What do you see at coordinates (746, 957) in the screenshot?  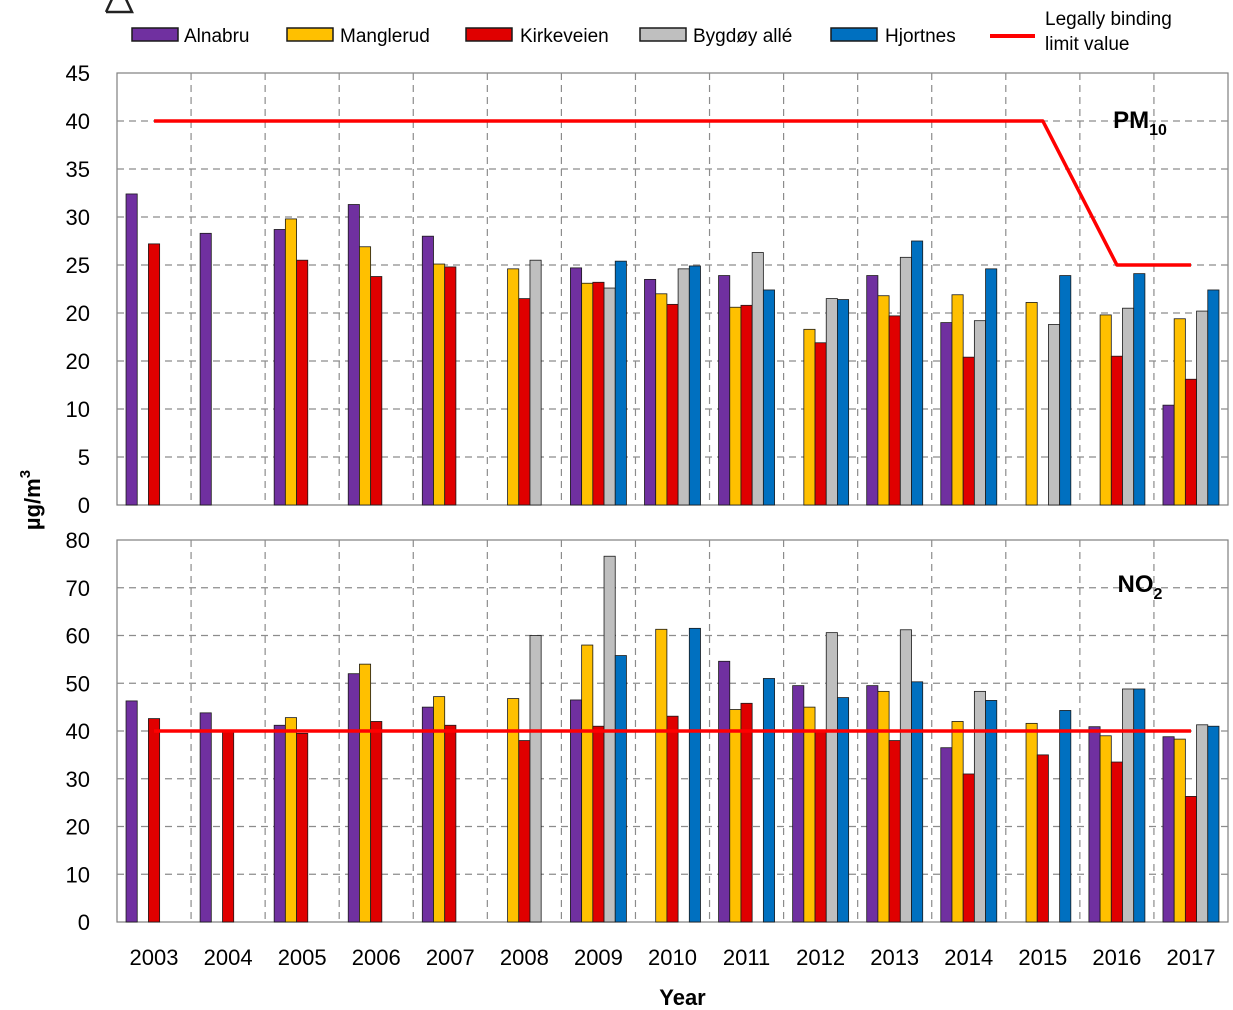 I see `x-tick-label: 2011` at bounding box center [746, 957].